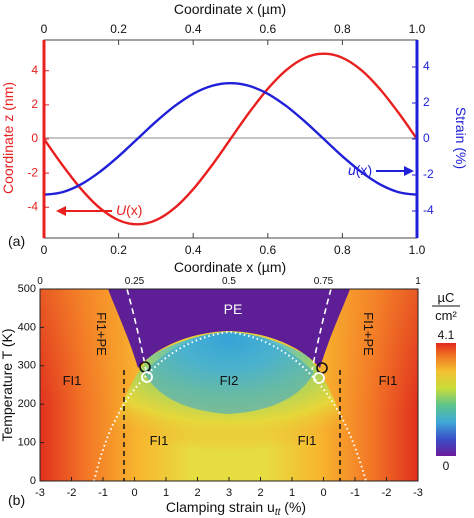  I want to click on bottom-x-tick-label: 0.8, so click(342, 250).